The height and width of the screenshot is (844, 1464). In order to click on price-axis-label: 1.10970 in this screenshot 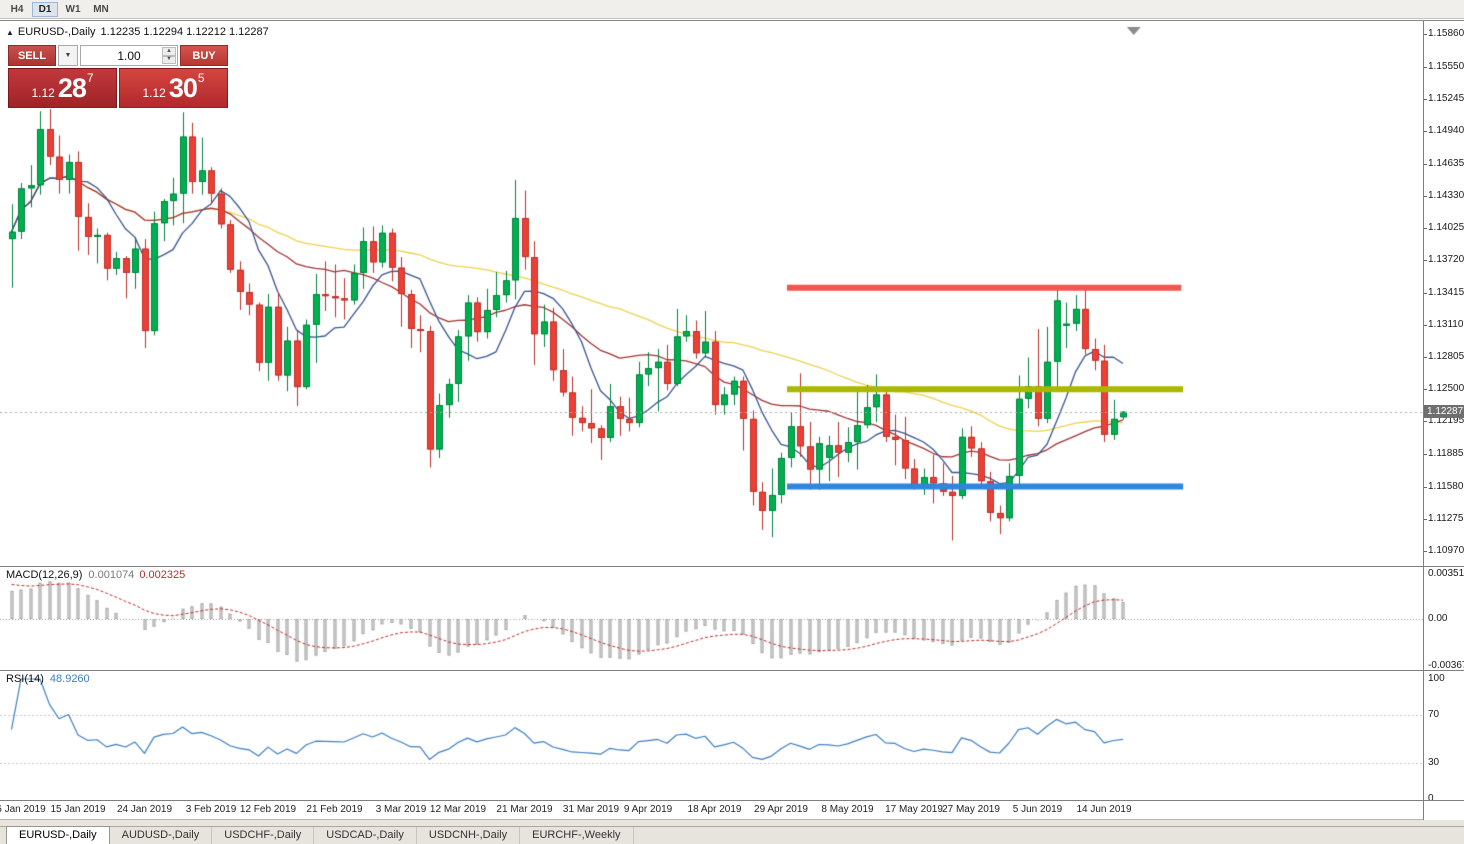, I will do `click(1446, 550)`.